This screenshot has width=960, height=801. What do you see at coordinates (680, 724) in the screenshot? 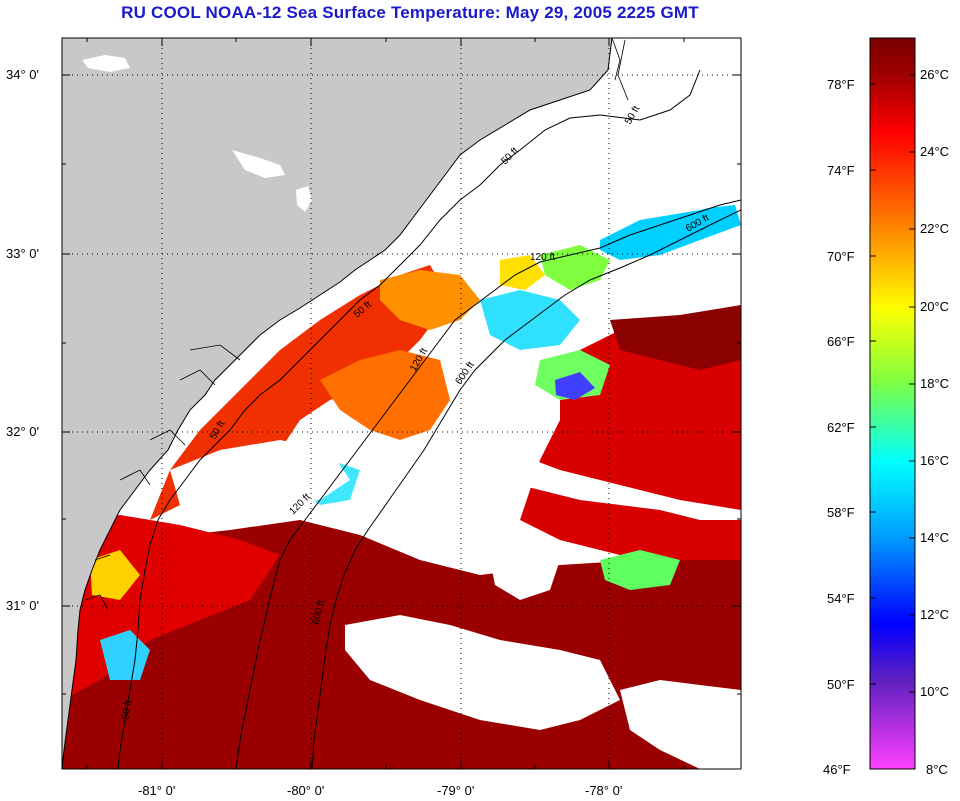
I see `cloud-mass-far-east` at bounding box center [680, 724].